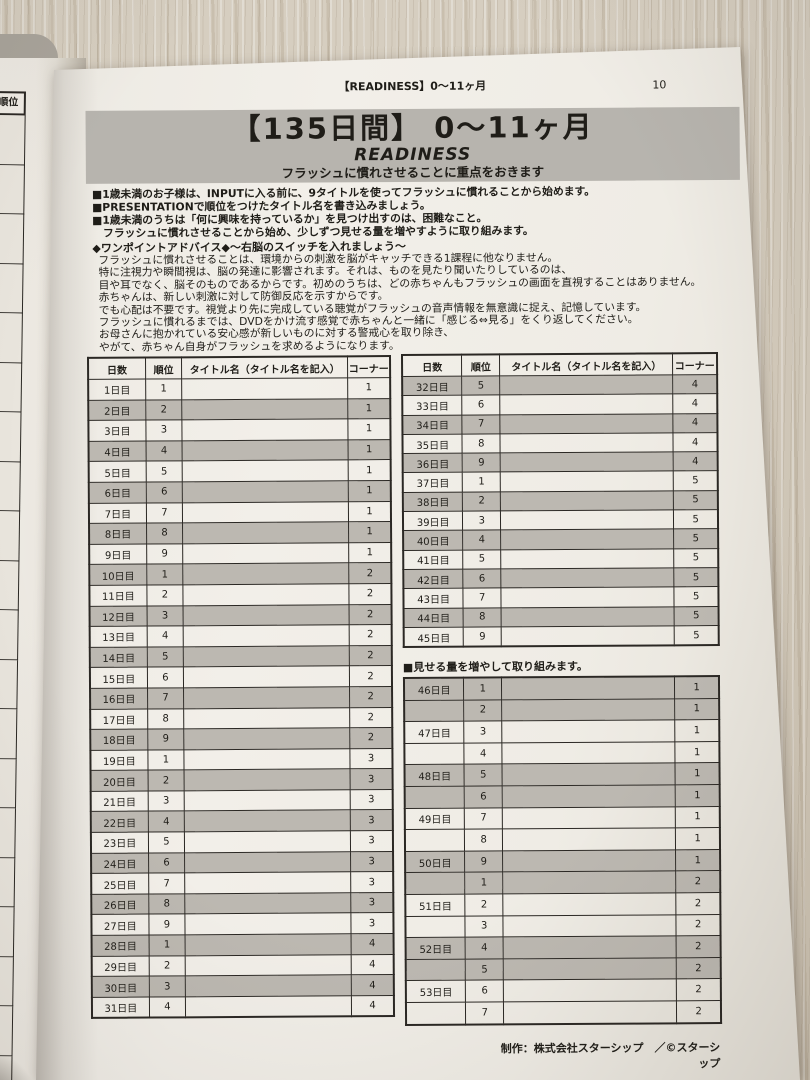  What do you see at coordinates (120, 904) in the screenshot?
I see `day-cell: 26日目` at bounding box center [120, 904].